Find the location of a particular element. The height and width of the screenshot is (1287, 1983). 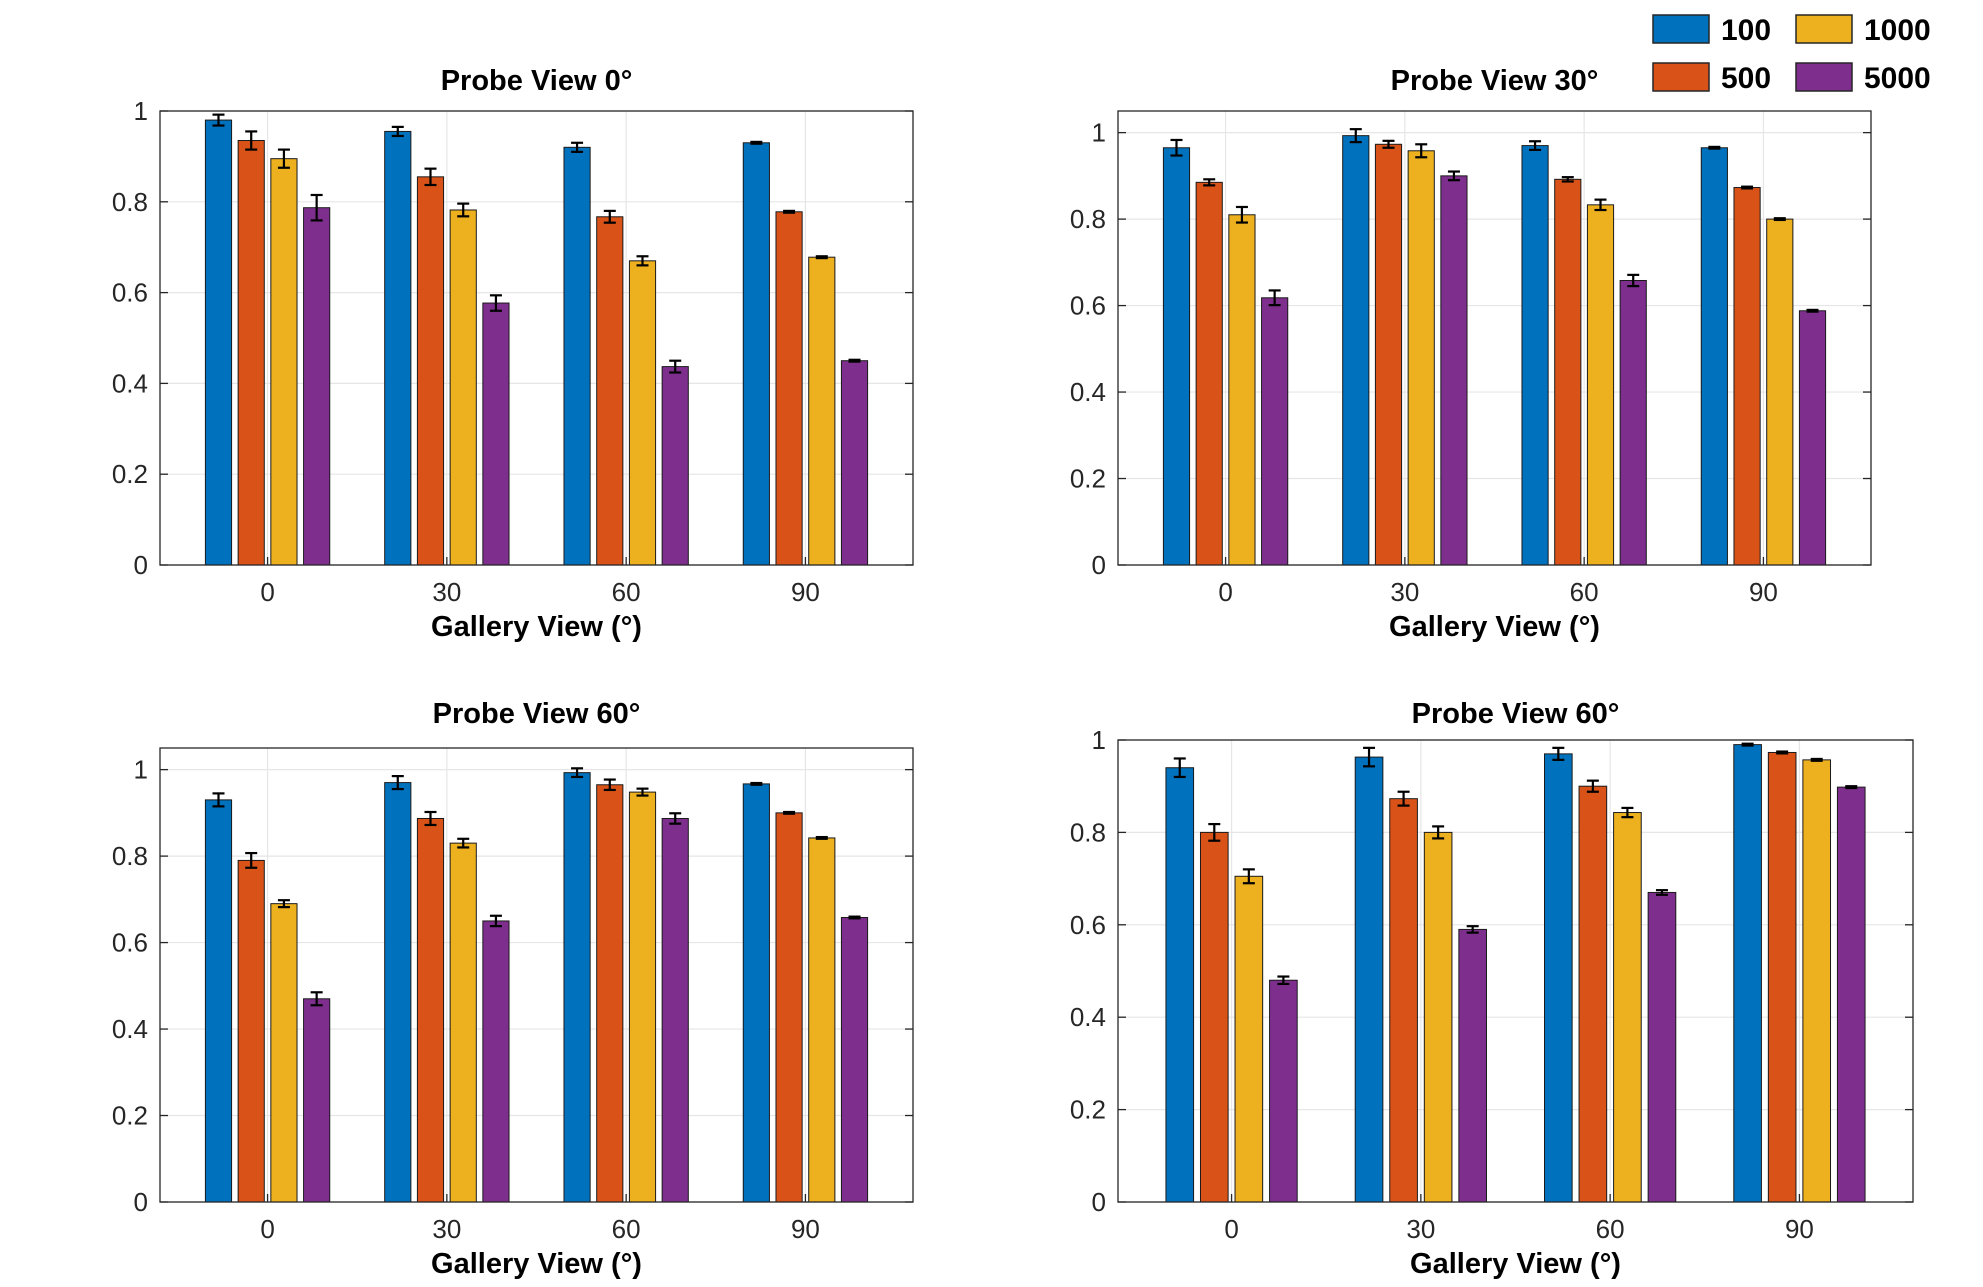

chart-title: Probe View 30° is located at coordinates (1495, 81).